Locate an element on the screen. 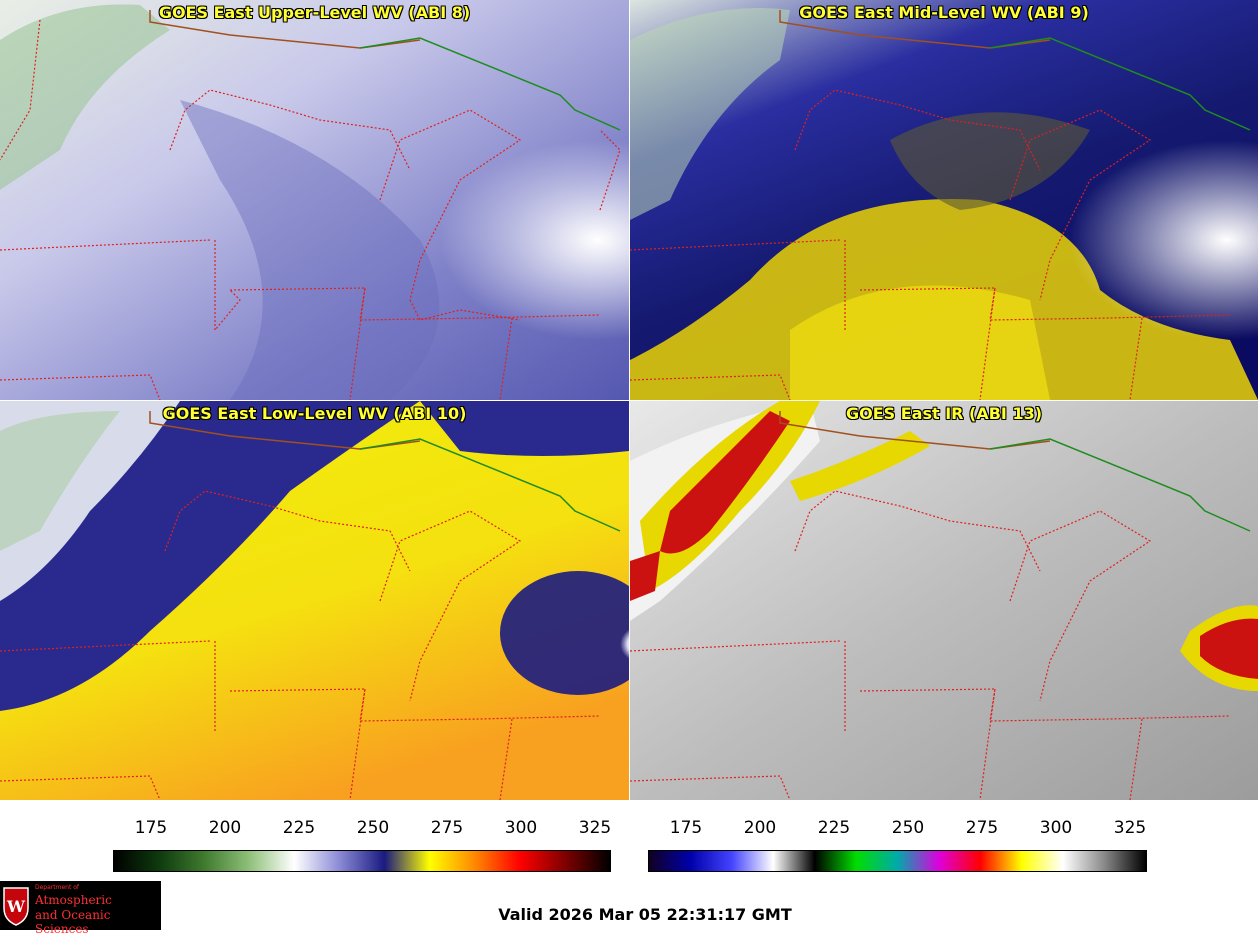 The height and width of the screenshot is (936, 1258). svg-text: W is located at coordinates (16, 906).